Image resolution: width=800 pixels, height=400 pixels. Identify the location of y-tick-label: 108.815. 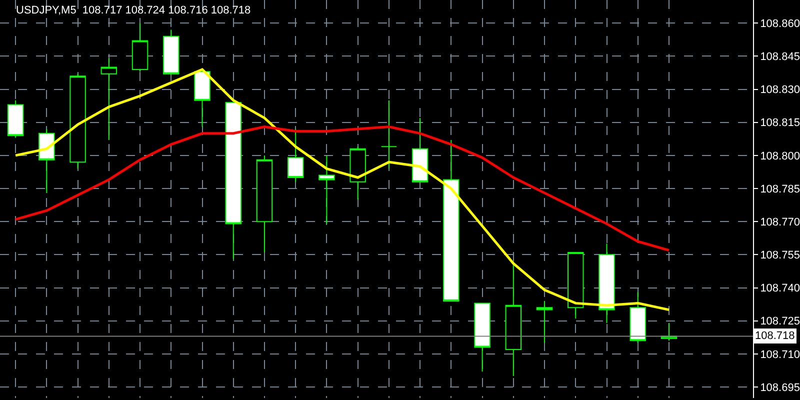
(780, 123).